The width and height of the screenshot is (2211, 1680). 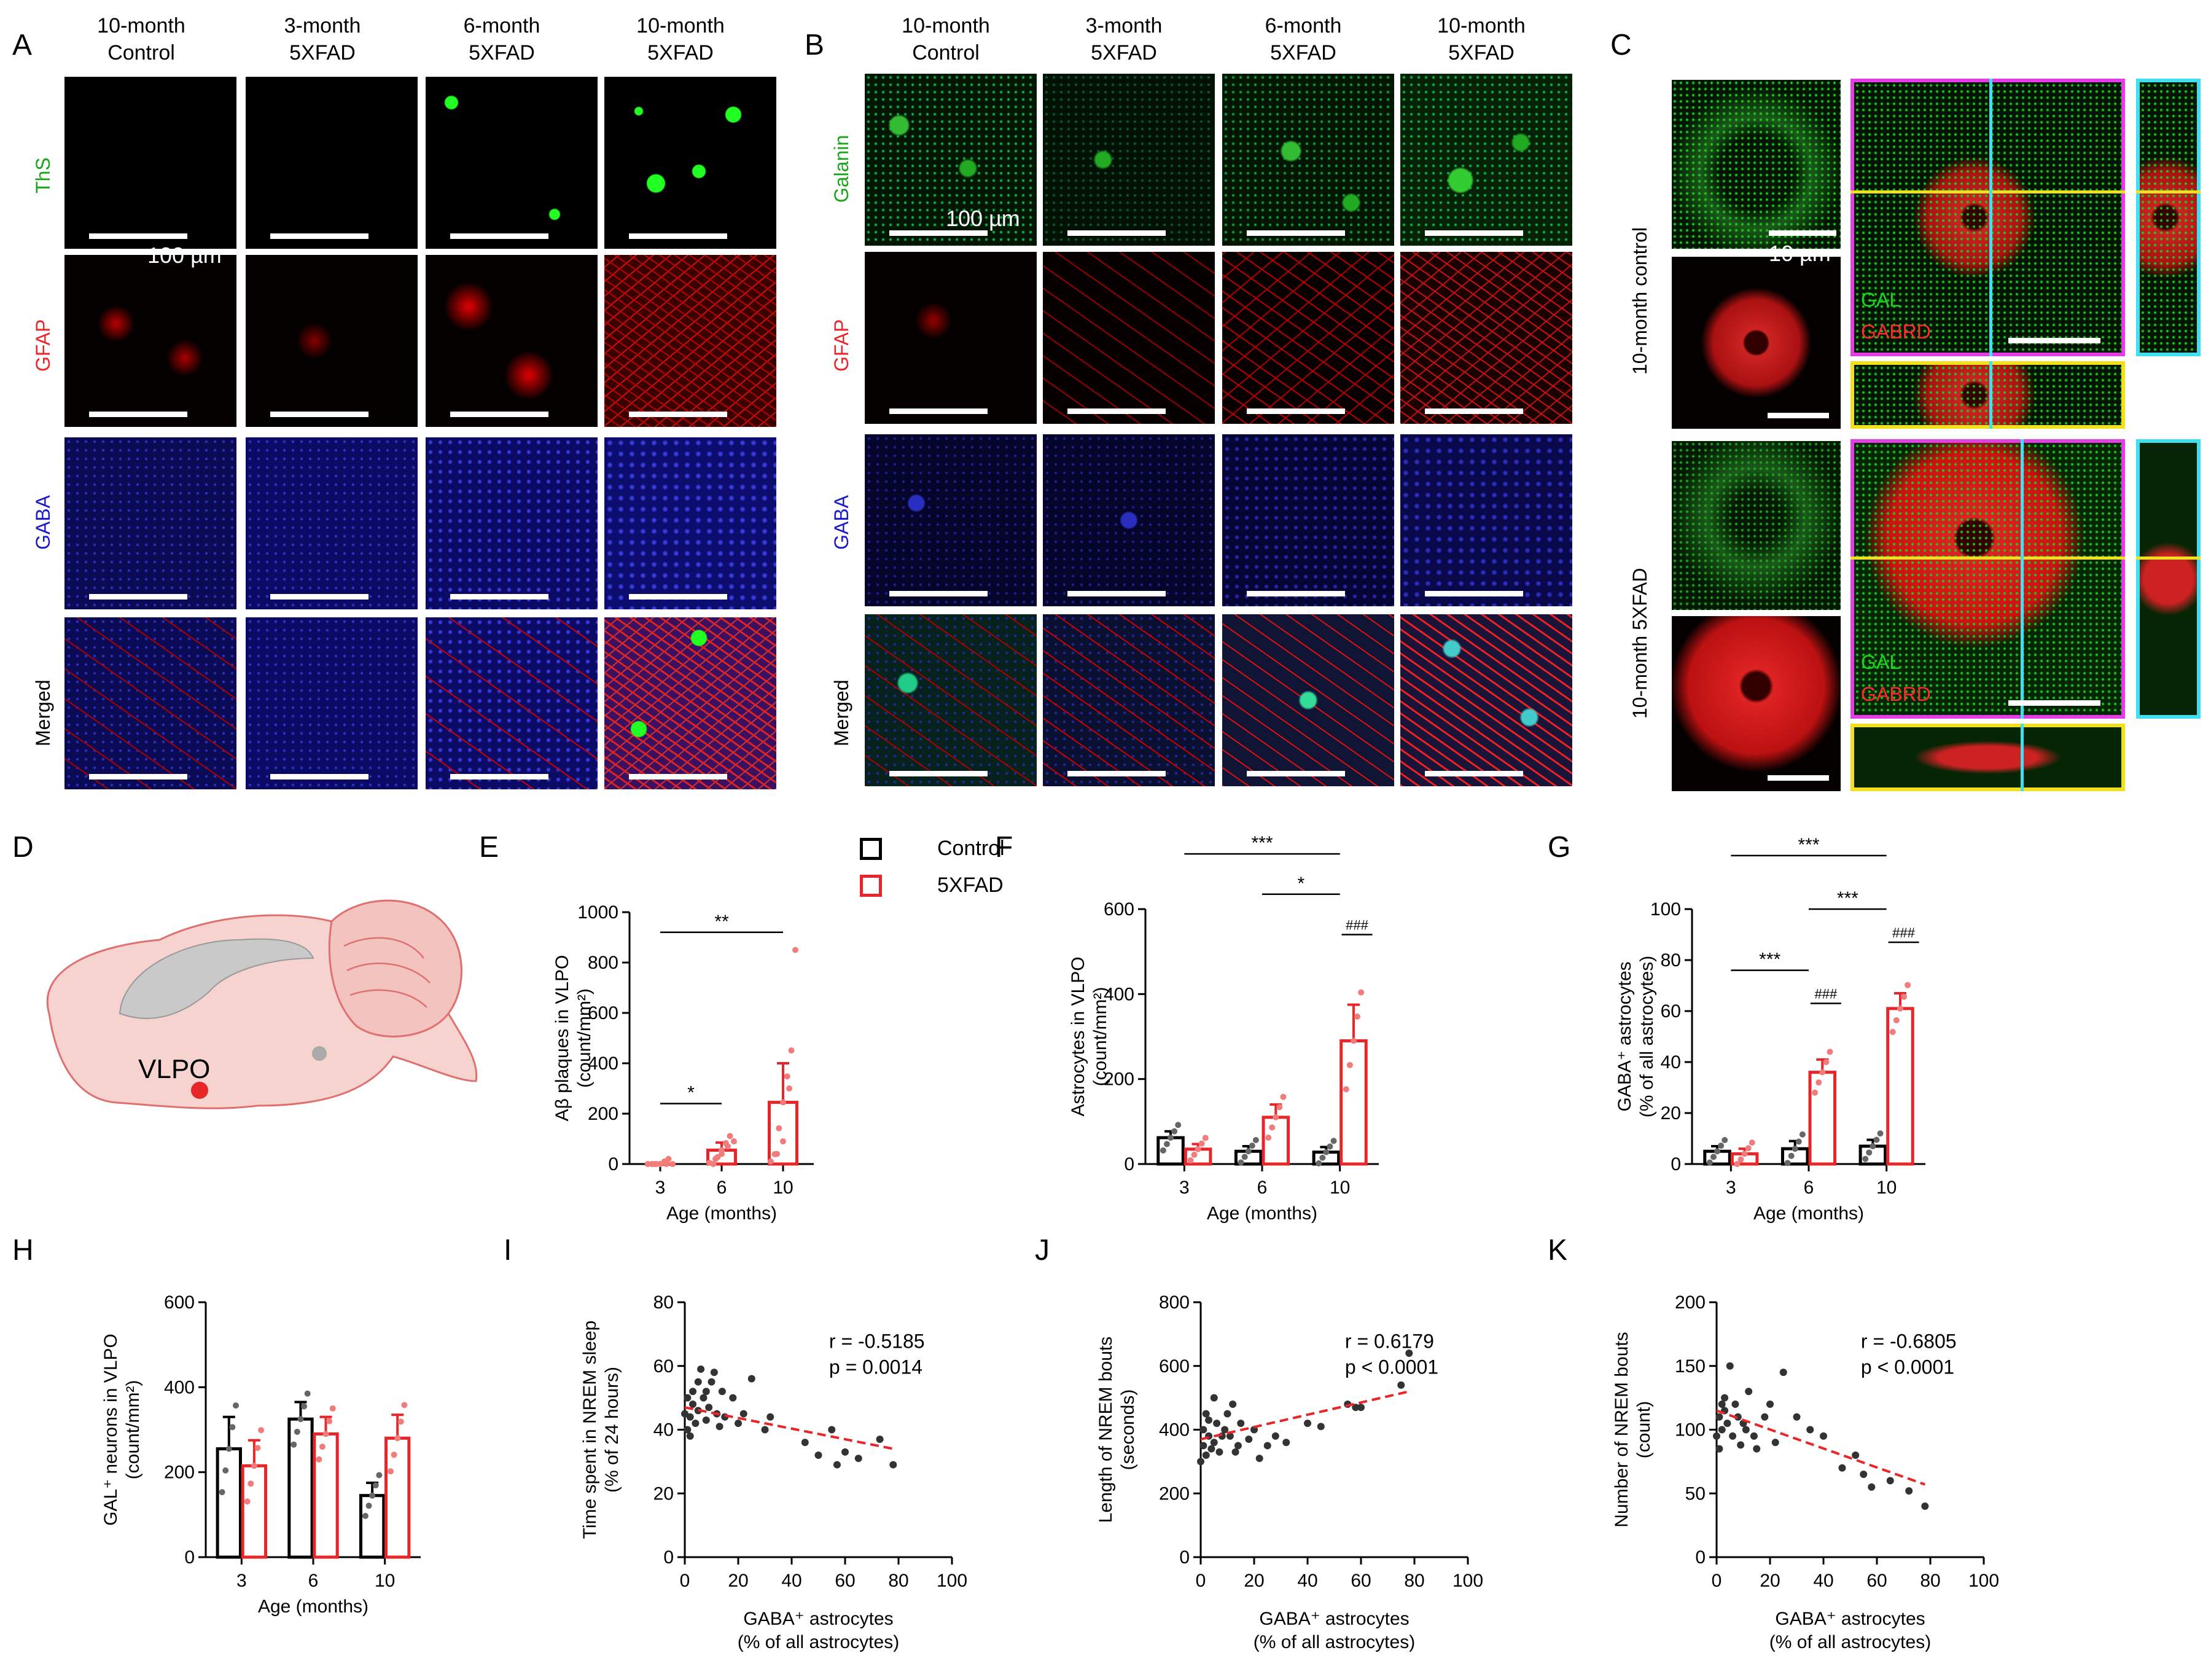 What do you see at coordinates (680, 39) in the screenshot?
I see `panel-a-col-title: 10-month 5XFAD` at bounding box center [680, 39].